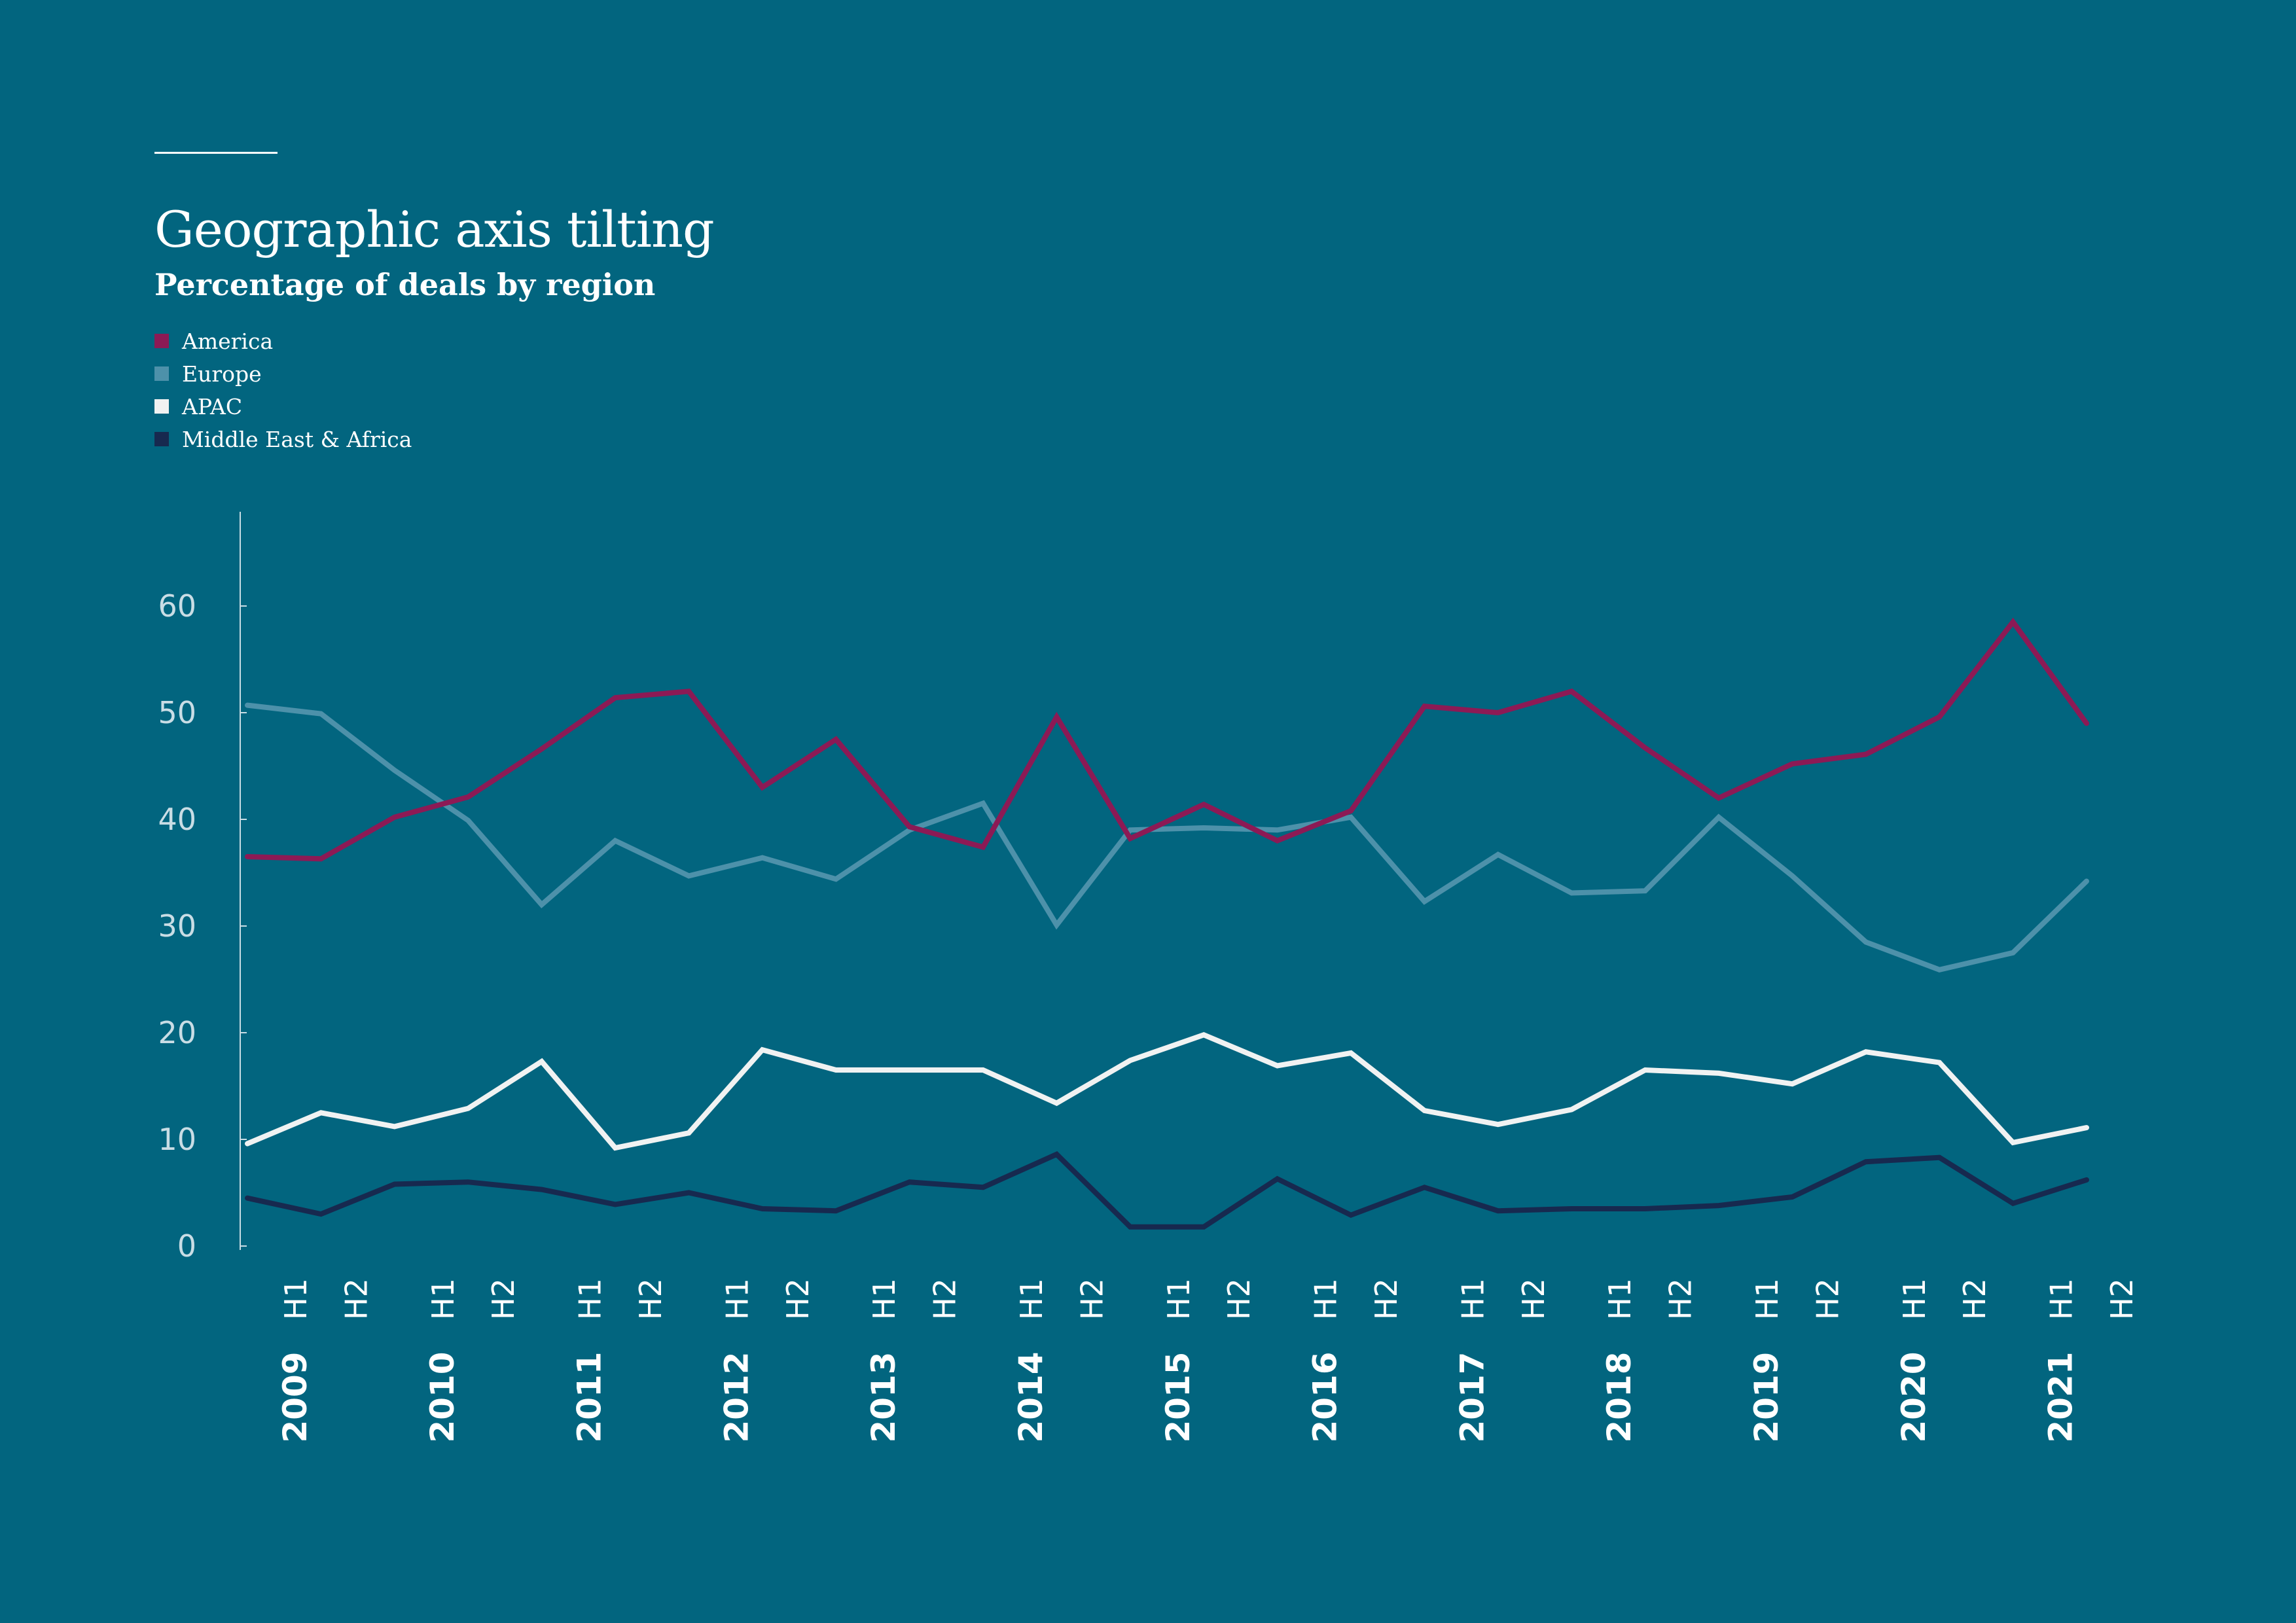 This screenshot has height=1623, width=2296. I want to click on y-tick-label: 0, so click(186, 1246).